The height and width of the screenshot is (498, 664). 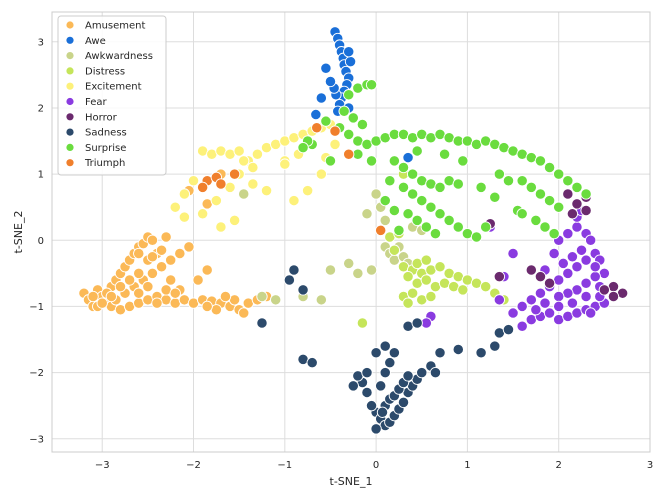 What do you see at coordinates (41, 42) in the screenshot?
I see `y-tick-label: 3` at bounding box center [41, 42].